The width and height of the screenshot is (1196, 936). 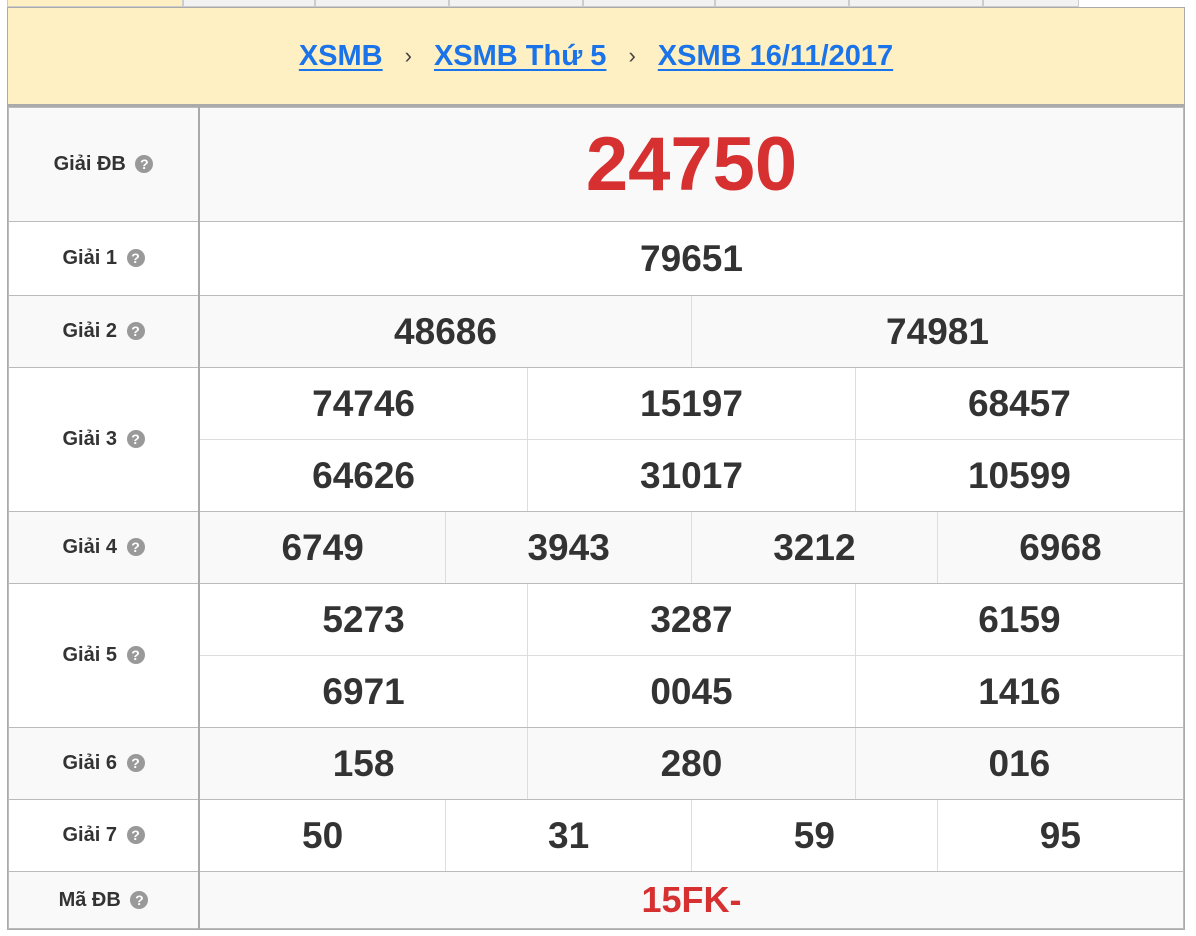 What do you see at coordinates (1018, 691) in the screenshot?
I see `prize-number: 1416` at bounding box center [1018, 691].